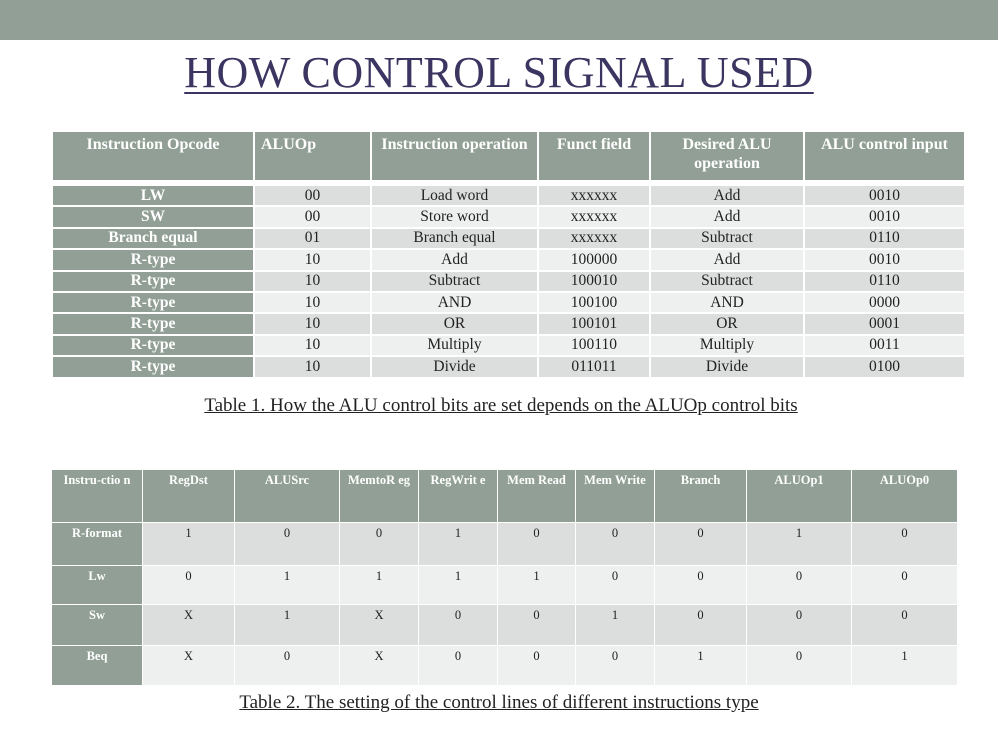 This screenshot has width=998, height=750. I want to click on table-row: R-type 10 OR 100101 OR 0001, so click(508, 324).